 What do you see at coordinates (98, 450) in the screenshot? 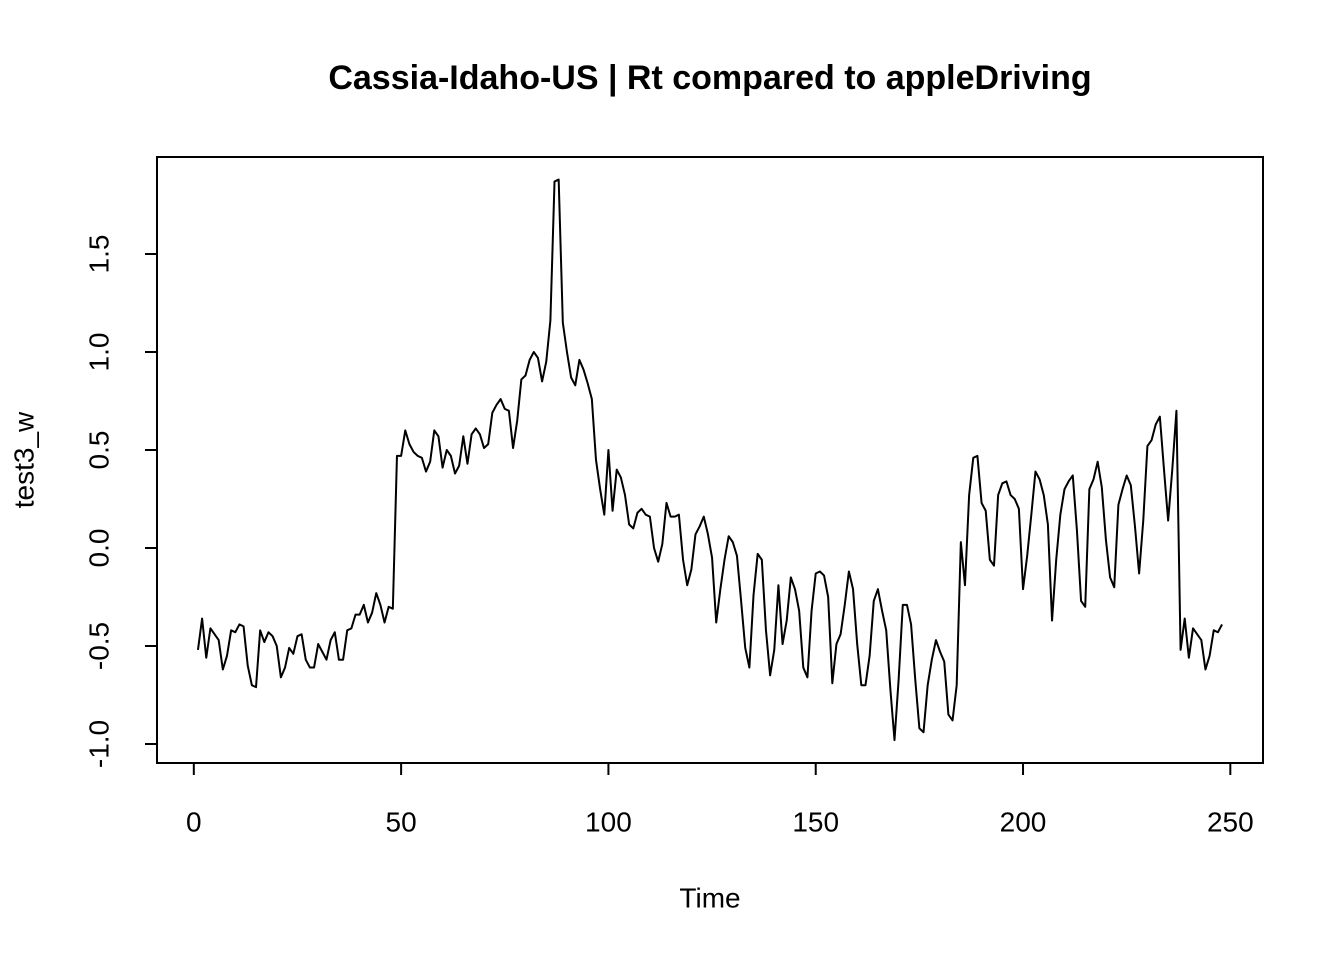
I see `y-tick-label: 0.5` at bounding box center [98, 450].